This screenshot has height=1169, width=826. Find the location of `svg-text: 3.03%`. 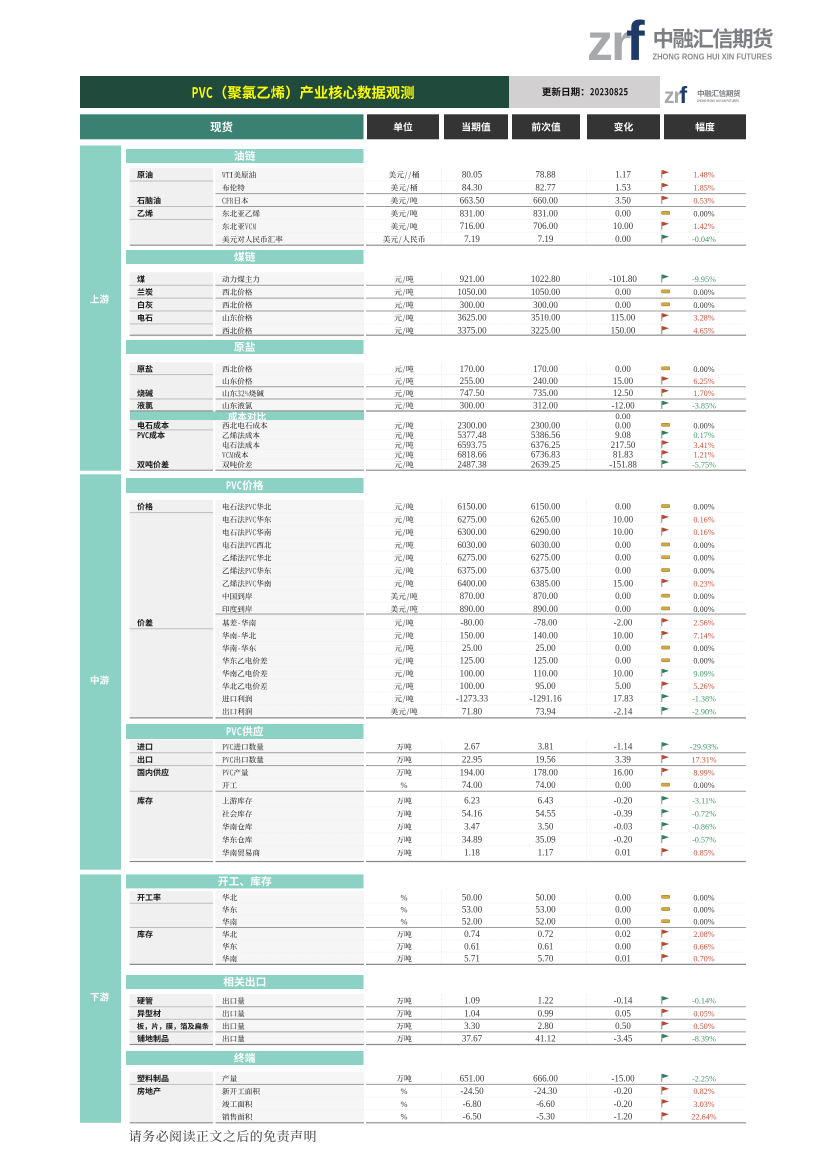

svg-text: 3.03% is located at coordinates (703, 1104).